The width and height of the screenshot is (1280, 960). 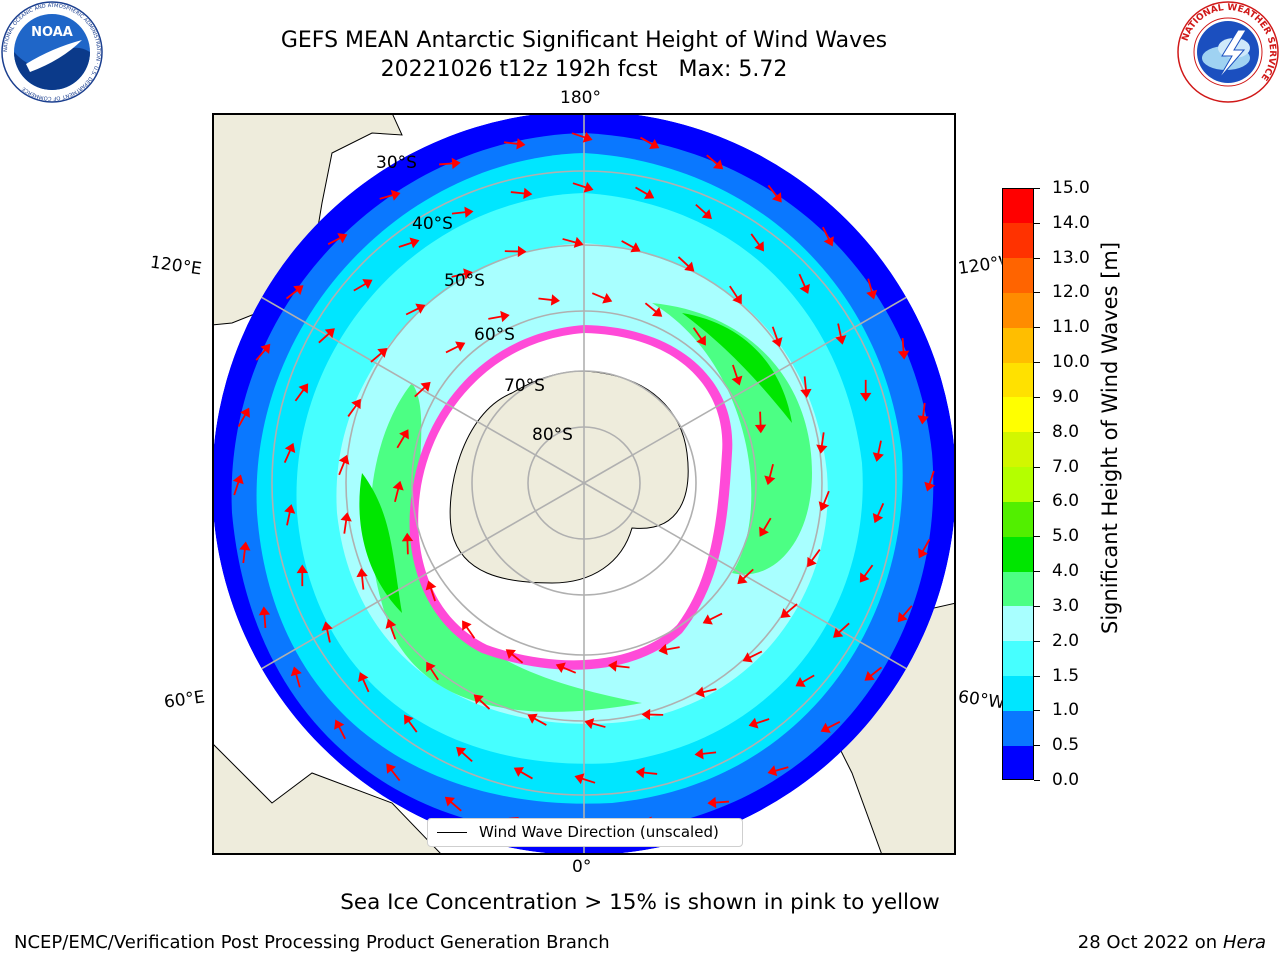 What do you see at coordinates (464, 281) in the screenshot?
I see `lat-label-50s: 50°S` at bounding box center [464, 281].